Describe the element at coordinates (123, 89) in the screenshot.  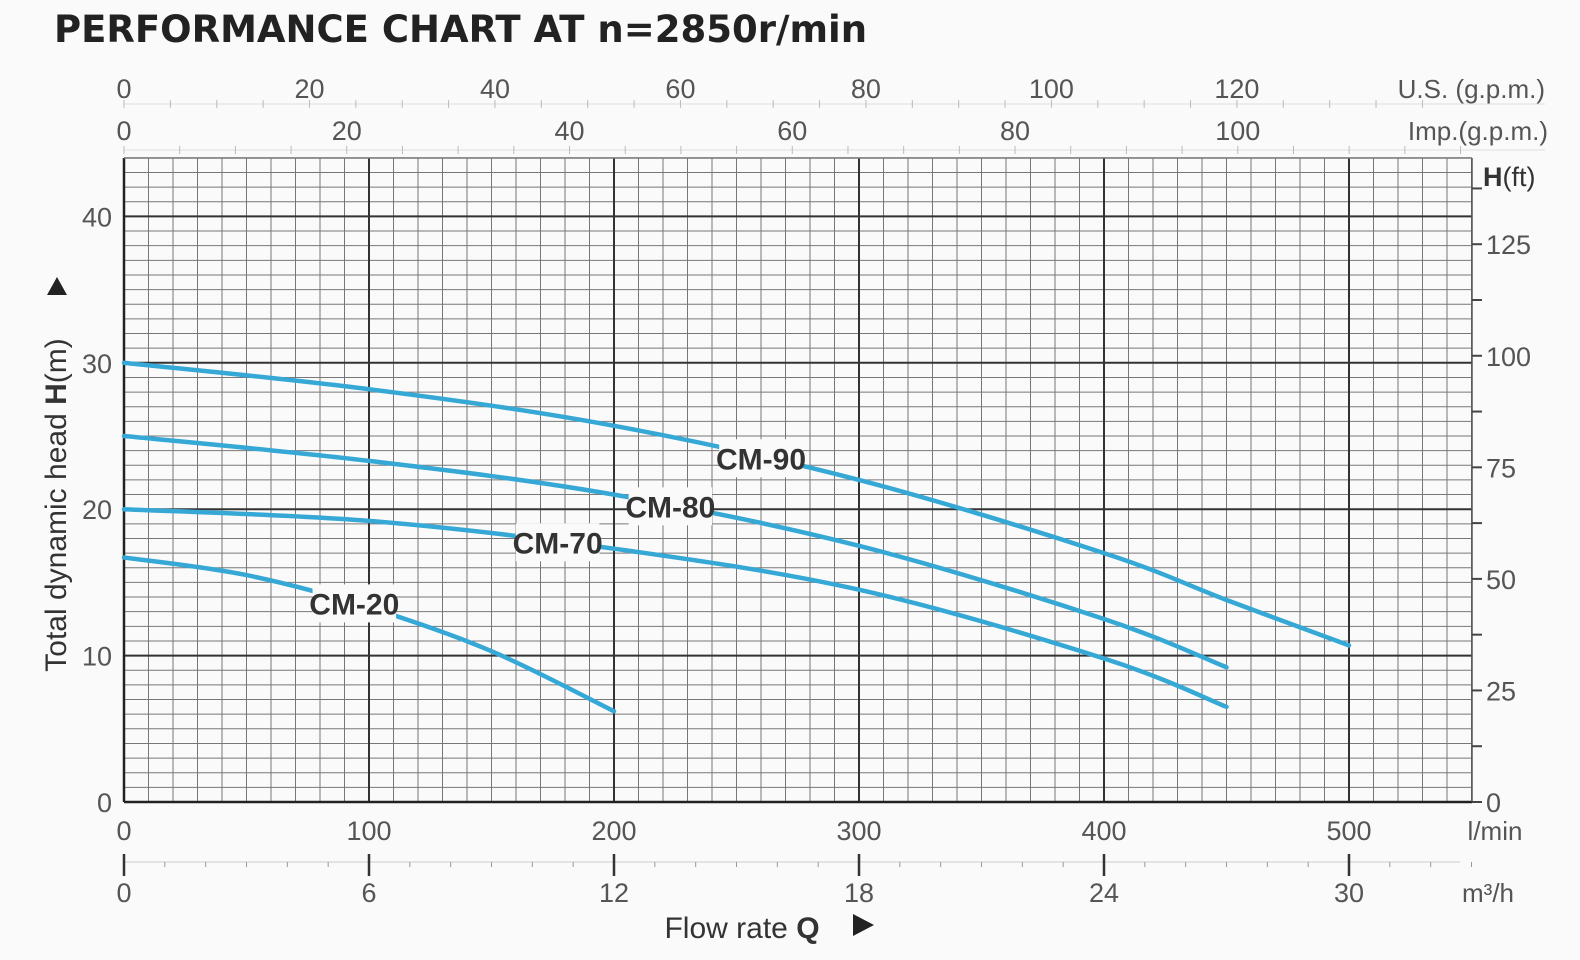
I see `us-gpm-tick-label: 0` at that location.